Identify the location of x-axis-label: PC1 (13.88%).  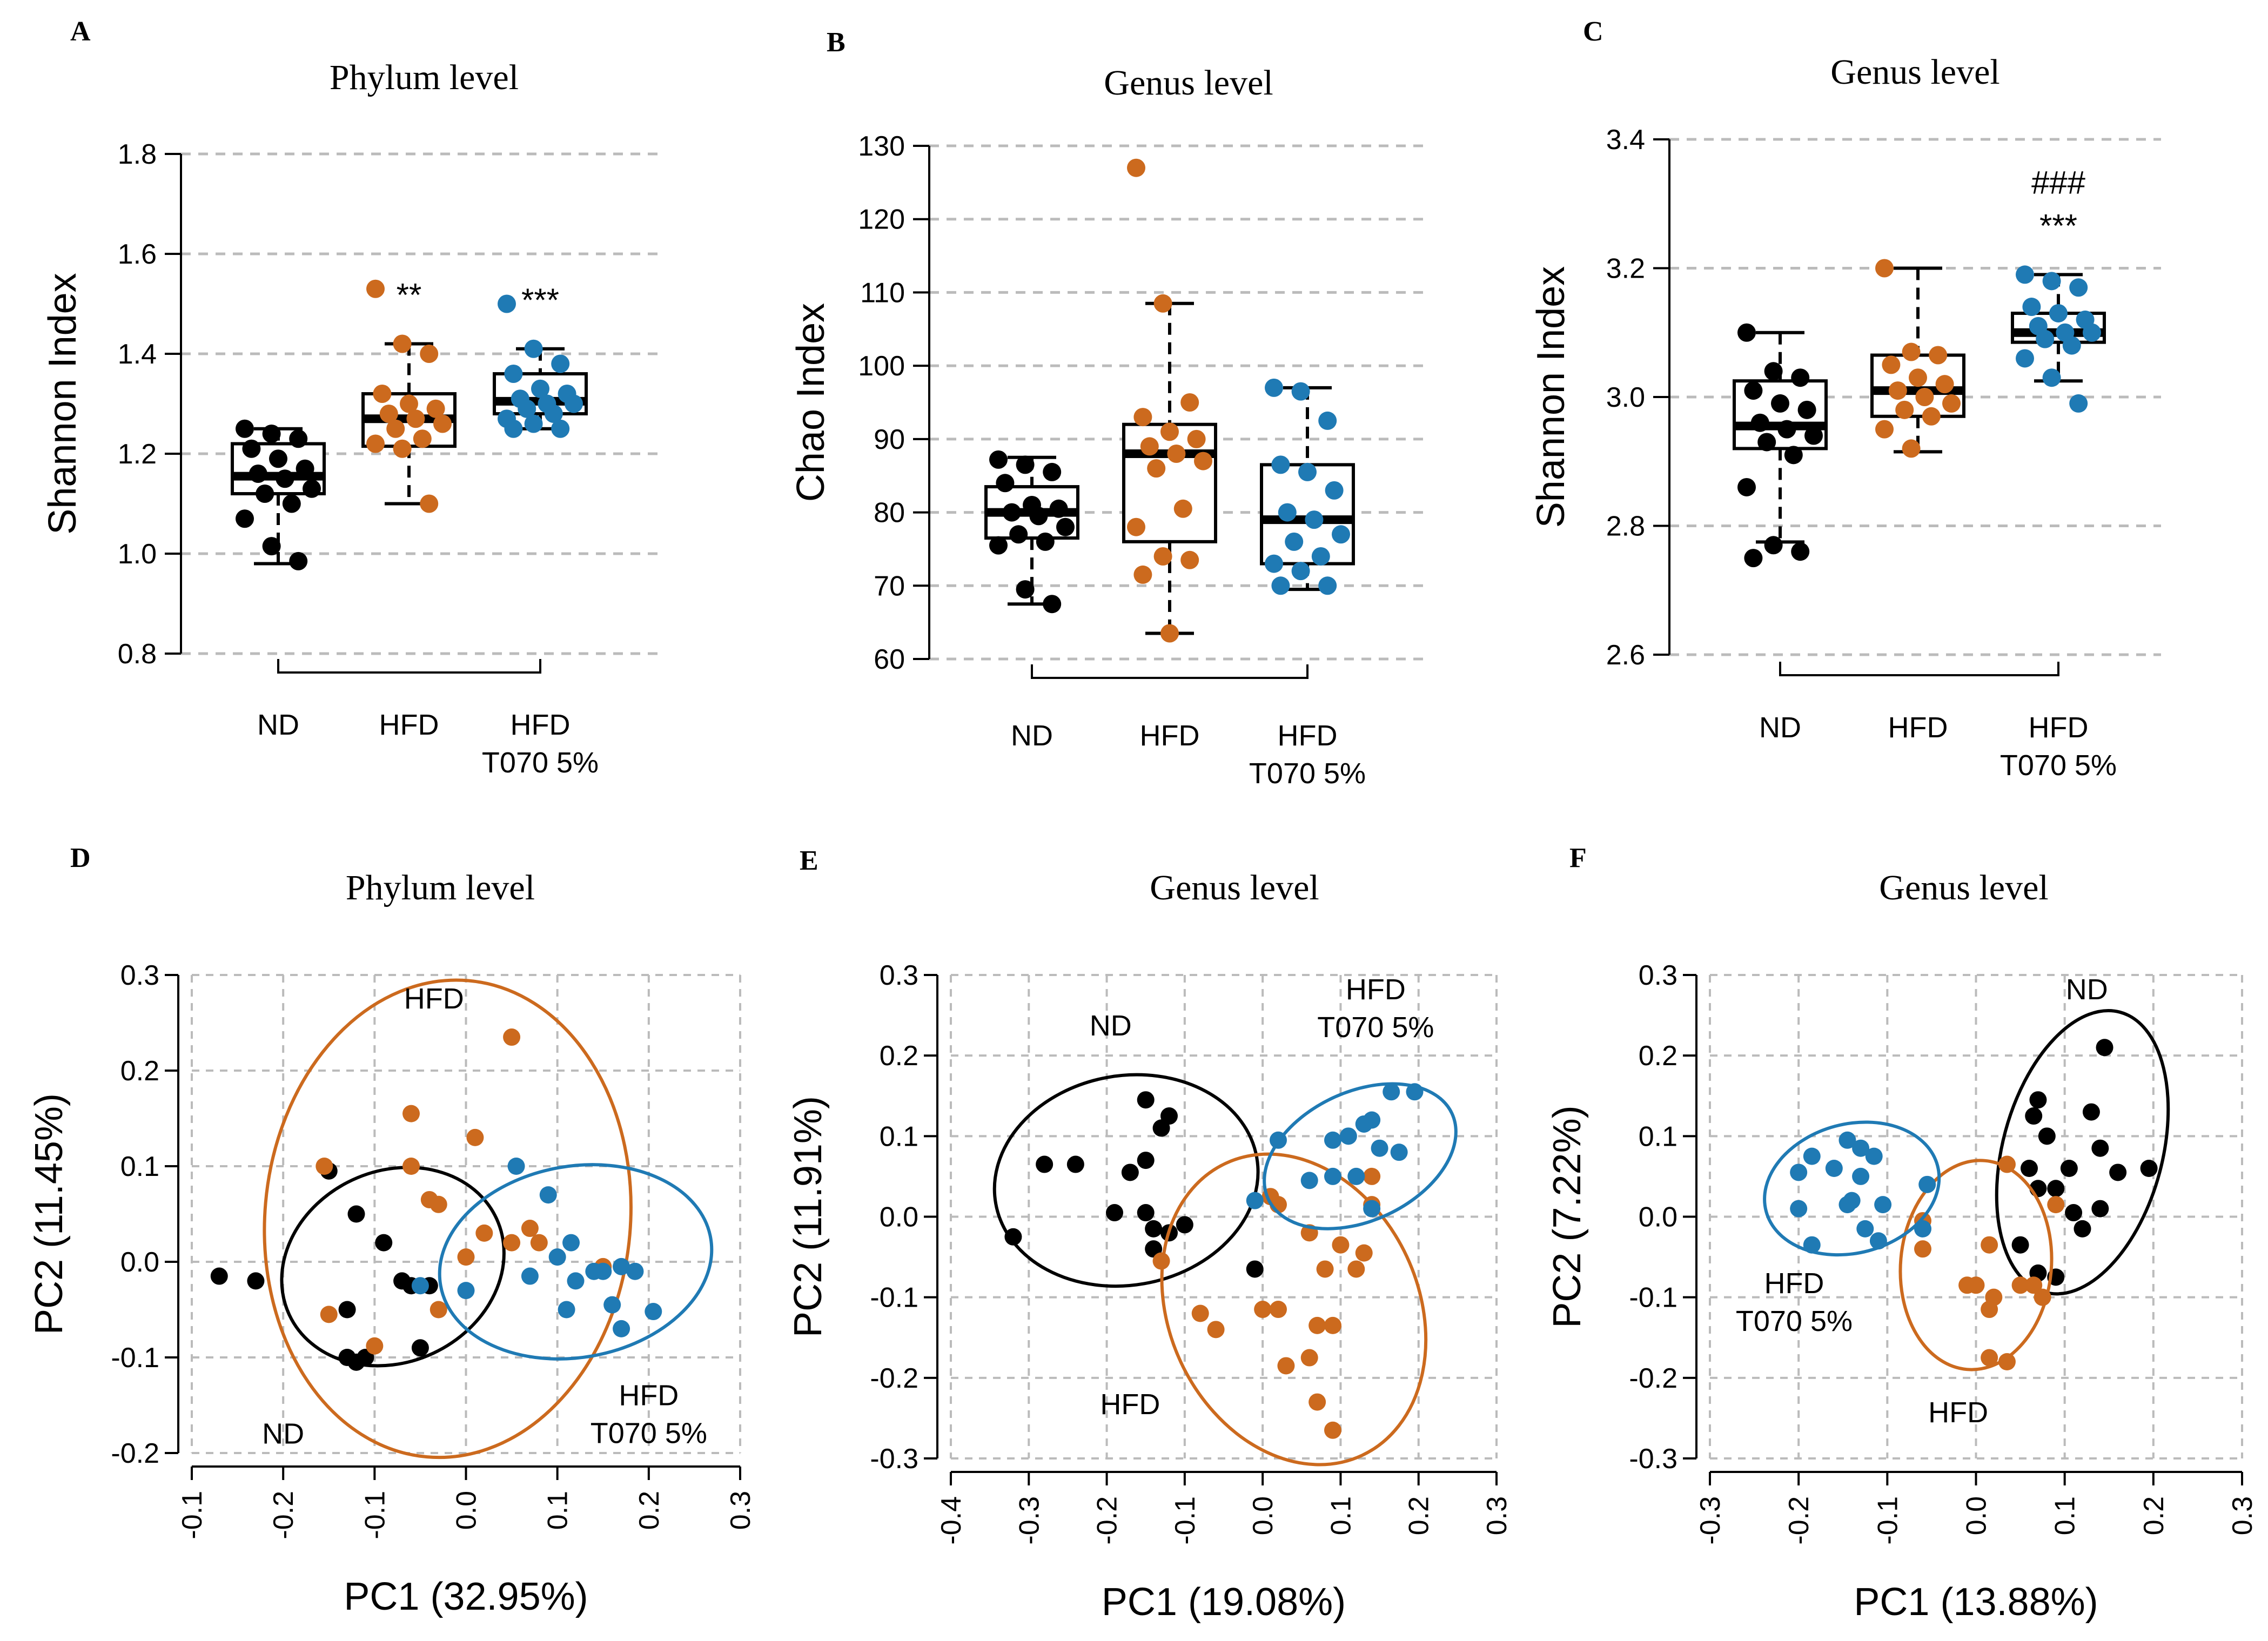
(1976, 1602).